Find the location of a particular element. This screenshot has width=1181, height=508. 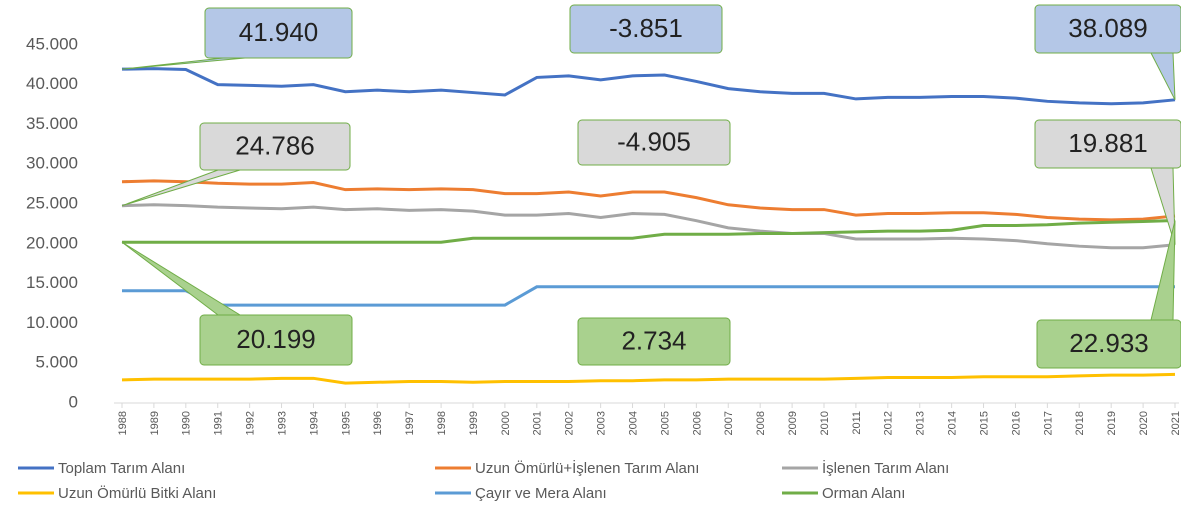

legend-label: İşlenen Tarım Alanı is located at coordinates (885, 468).